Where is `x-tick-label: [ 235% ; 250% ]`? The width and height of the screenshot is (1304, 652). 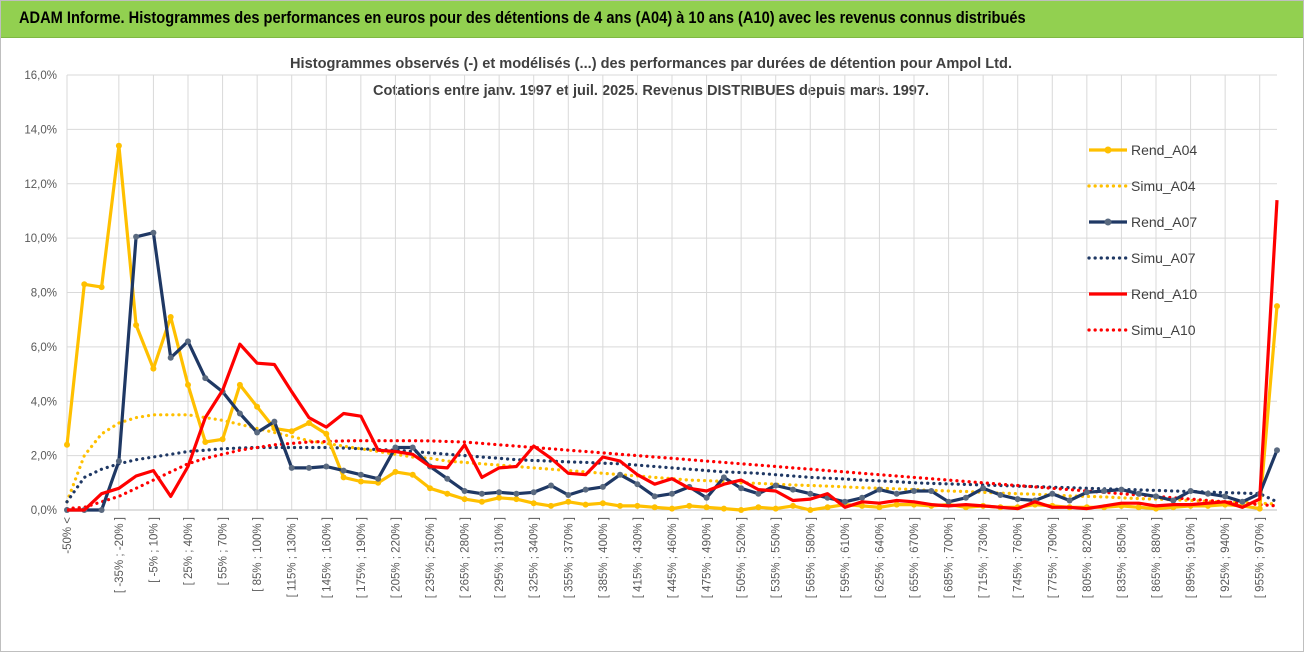 x-tick-label: [ 235% ; 250% ] is located at coordinates (431, 557).